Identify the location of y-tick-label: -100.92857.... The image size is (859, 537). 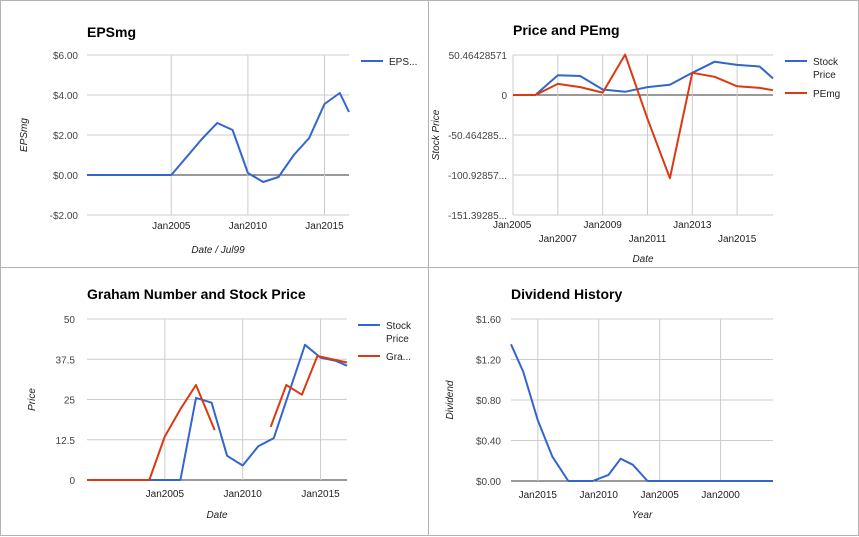
(477, 176).